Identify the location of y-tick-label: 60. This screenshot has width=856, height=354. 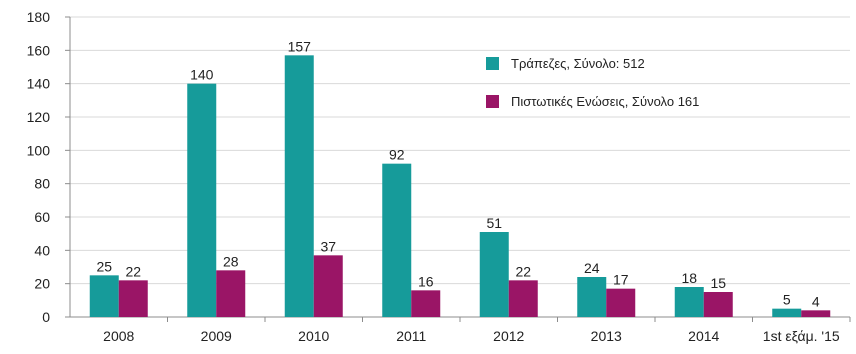
(42, 217).